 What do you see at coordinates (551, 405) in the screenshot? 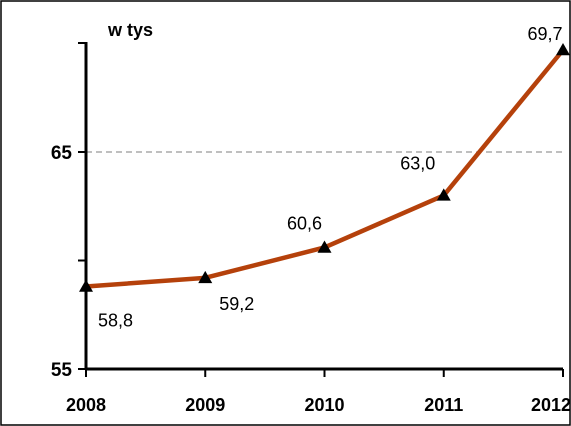
I see `x-tick-label: 2012` at bounding box center [551, 405].